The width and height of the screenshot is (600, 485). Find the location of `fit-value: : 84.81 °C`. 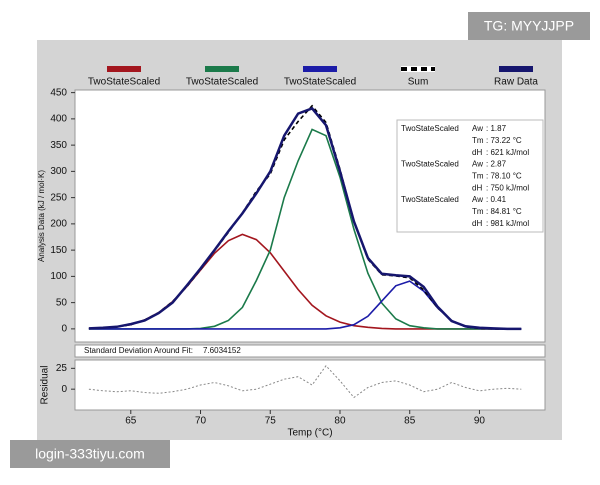

fit-value: : 84.81 °C is located at coordinates (504, 211).